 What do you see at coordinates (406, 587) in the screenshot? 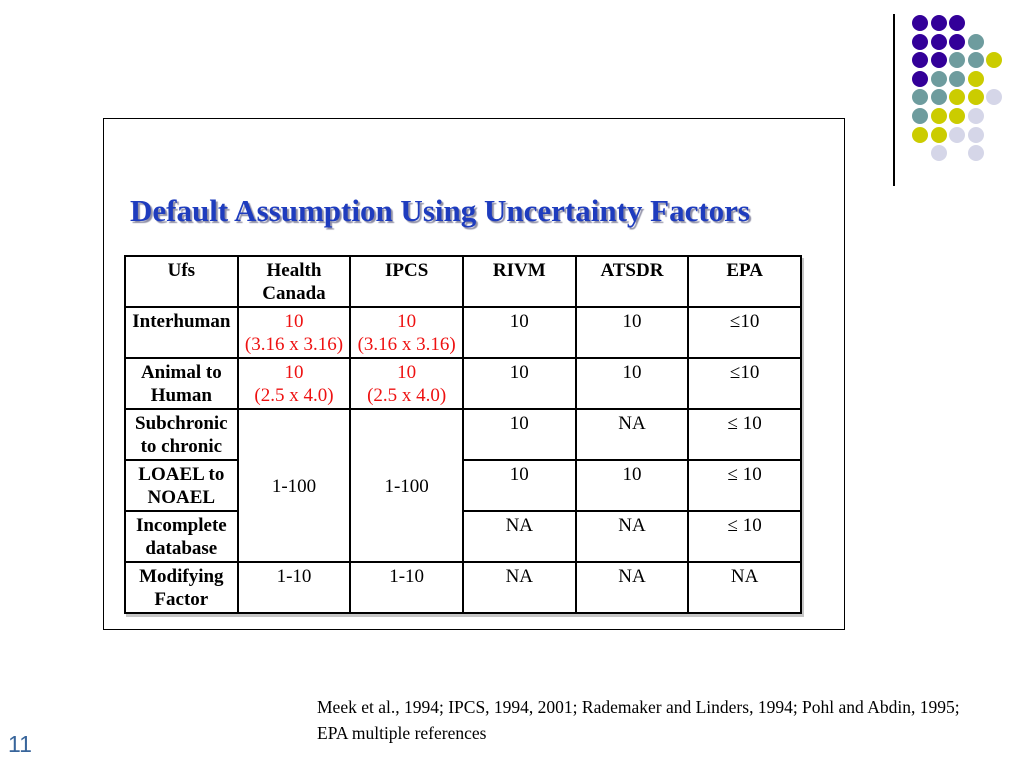
I see `cell-modifying-ipcs: 1-10` at bounding box center [406, 587].